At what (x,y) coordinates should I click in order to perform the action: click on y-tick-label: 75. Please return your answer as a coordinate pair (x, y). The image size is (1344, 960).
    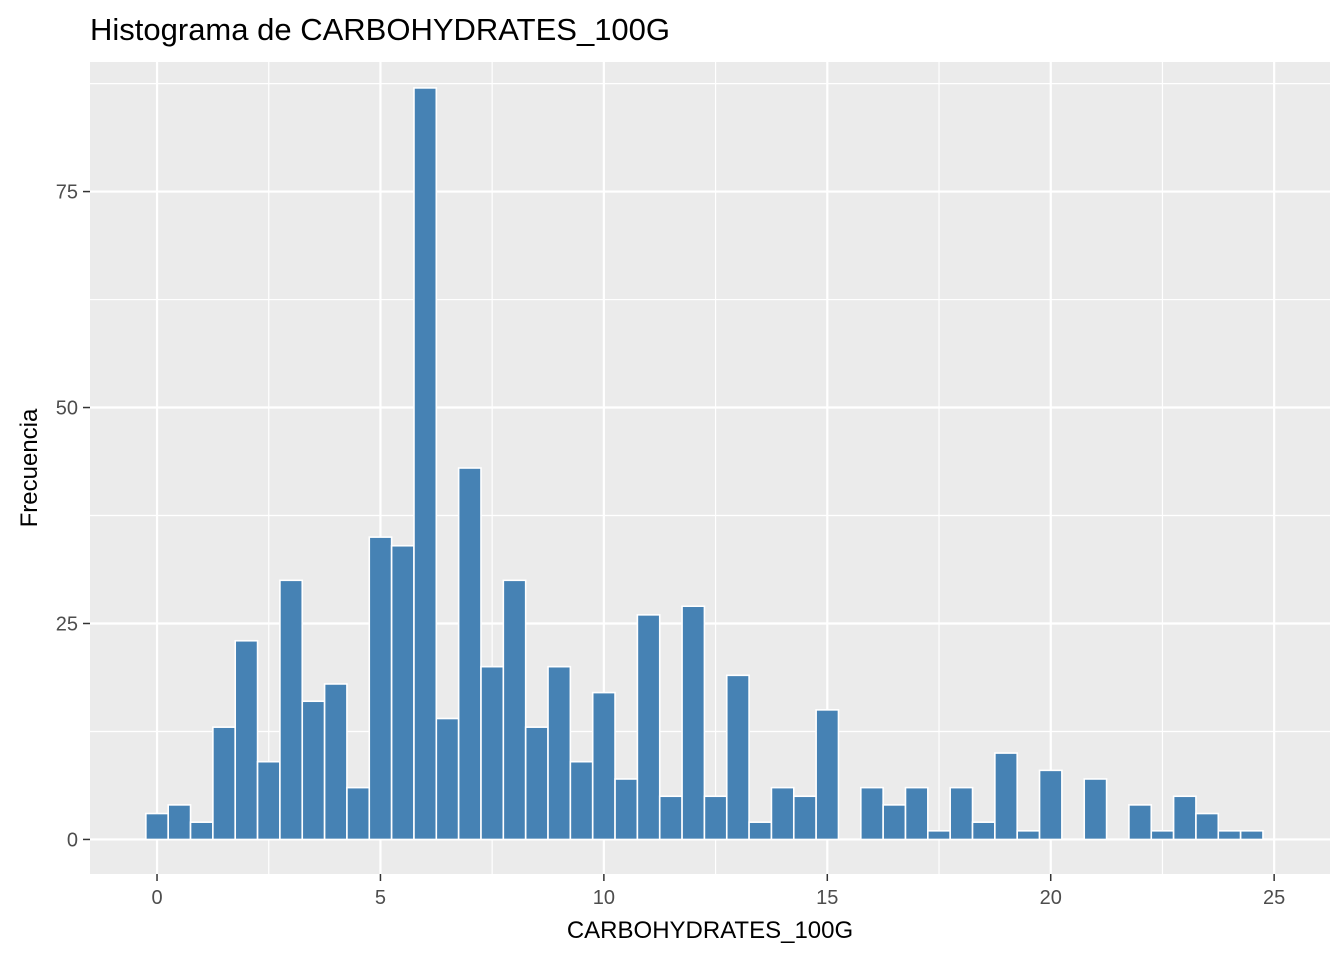
    Looking at the image, I should click on (67, 193).